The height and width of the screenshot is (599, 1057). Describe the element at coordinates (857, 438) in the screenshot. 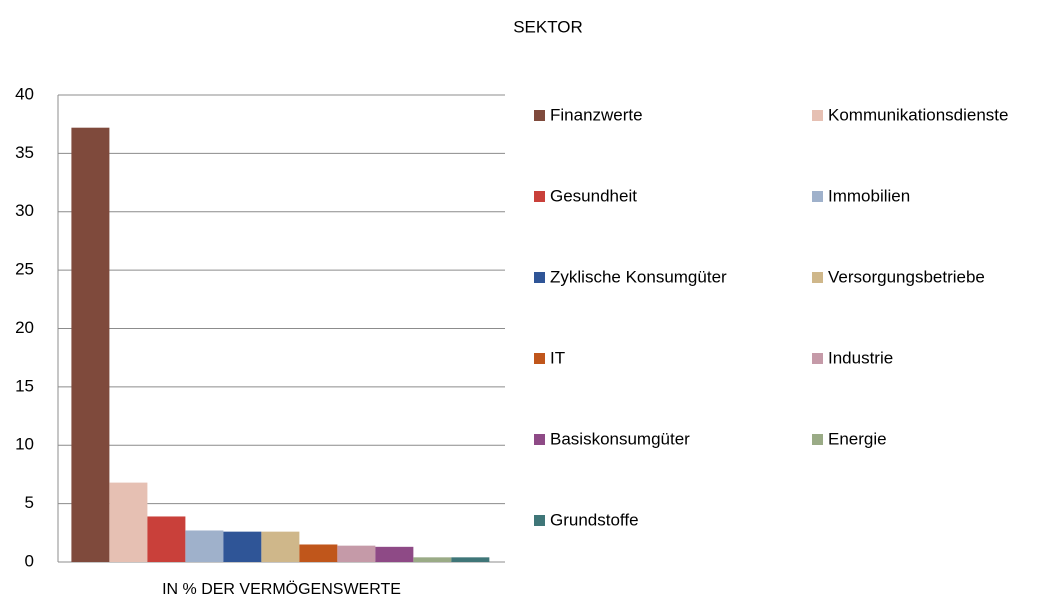

I see `legend-label: Energie` at that location.